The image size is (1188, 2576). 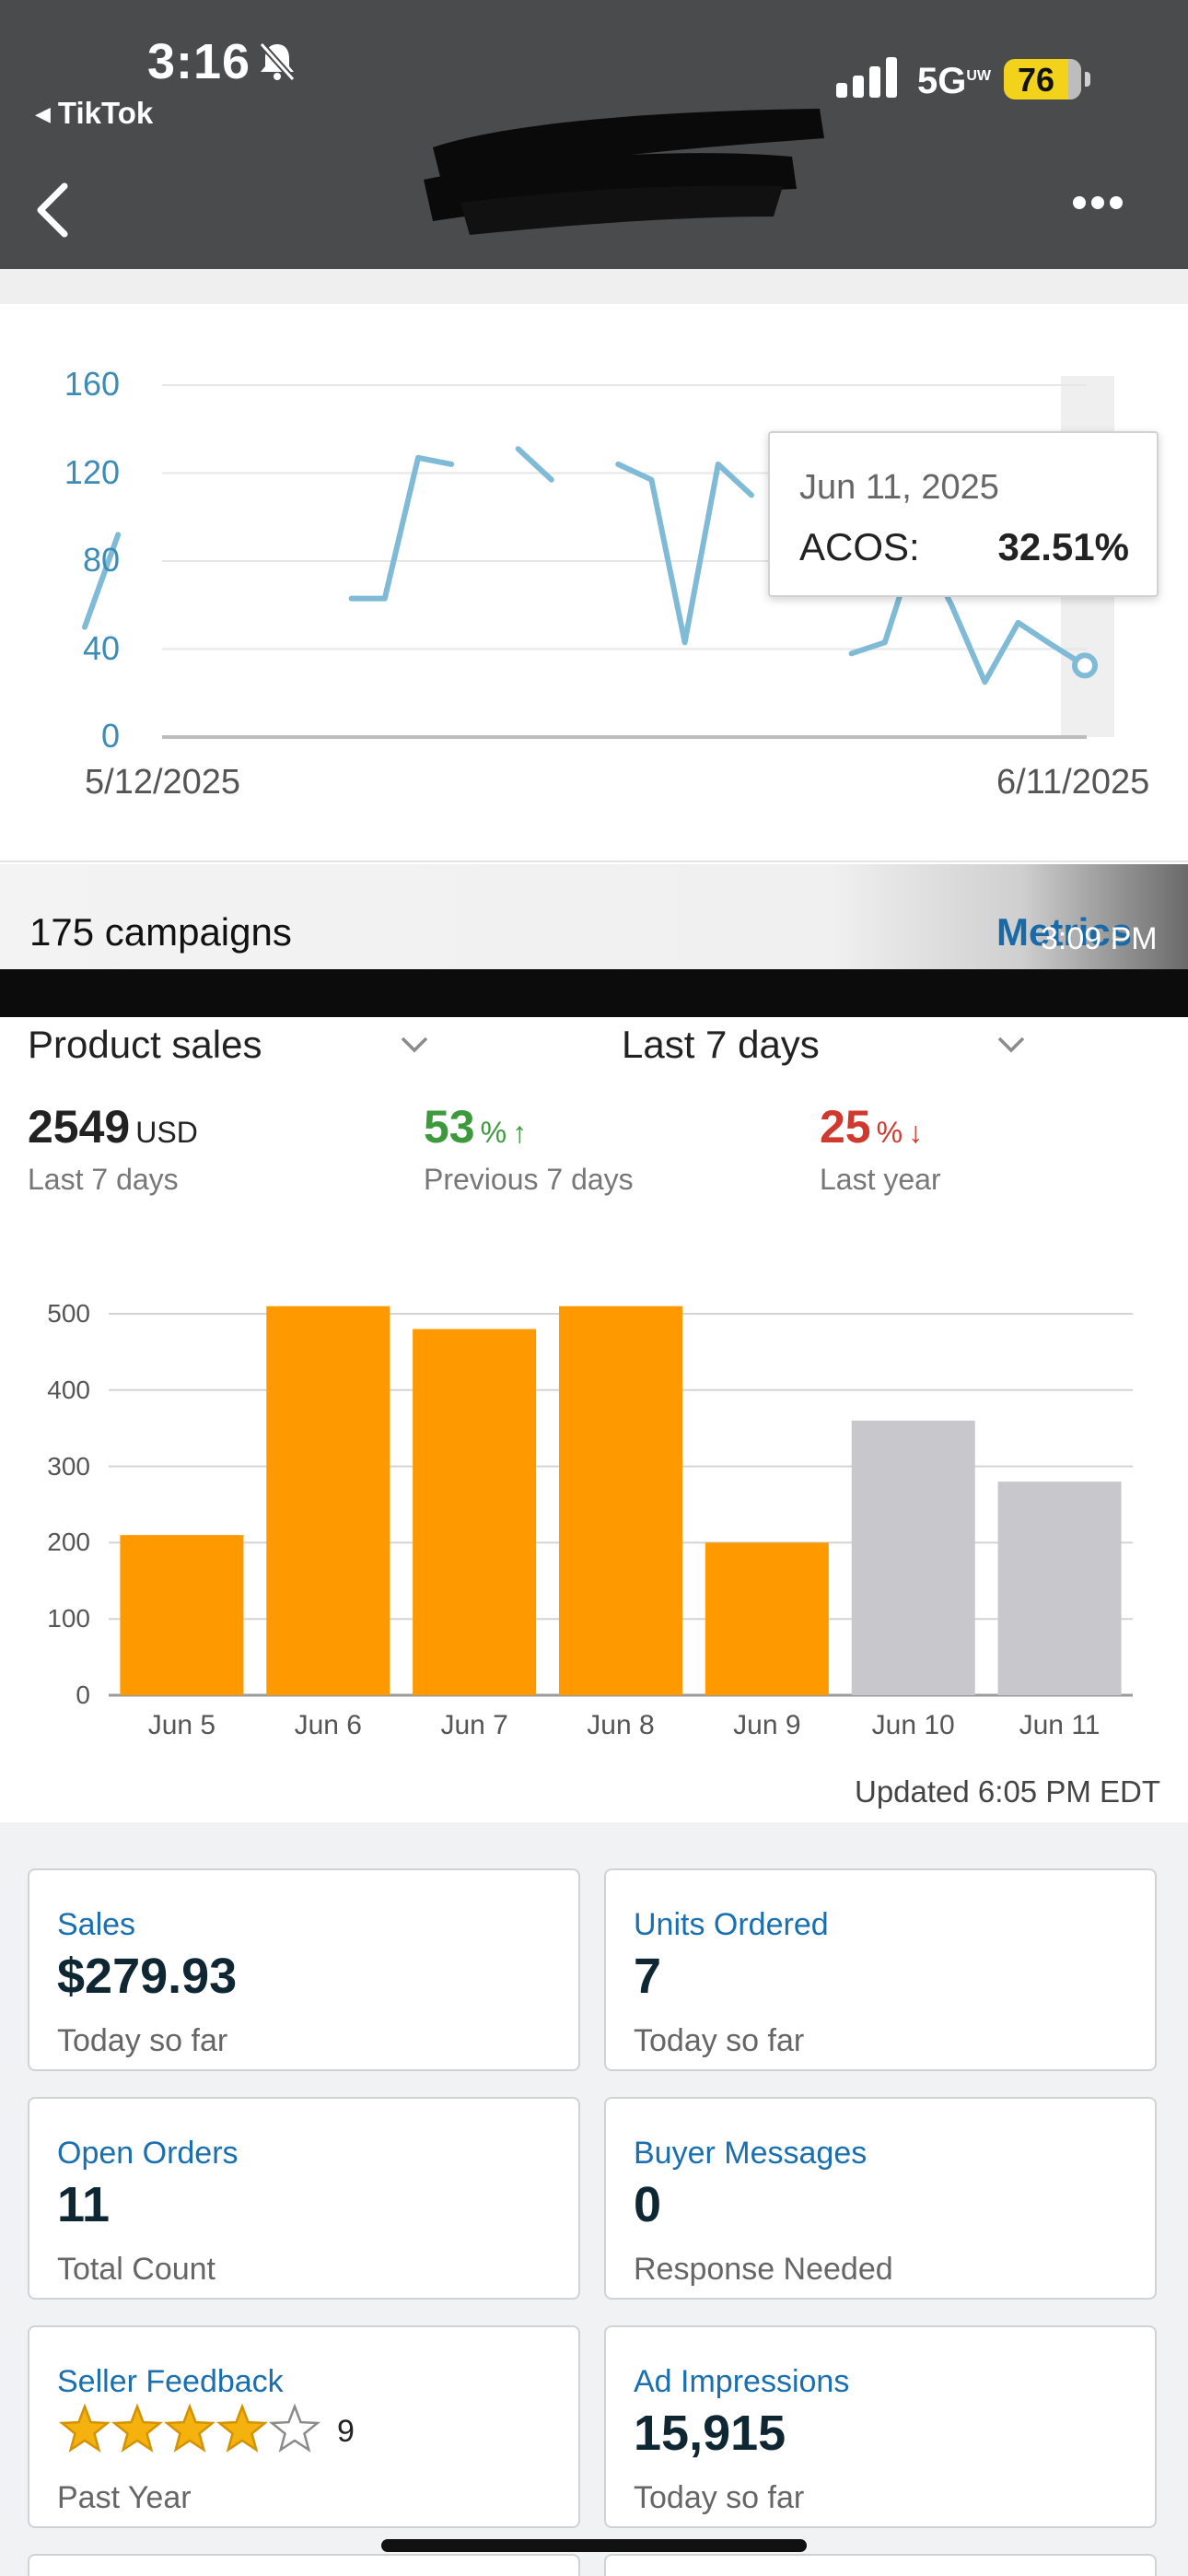 I want to click on seller-feedback-card: Seller Feedback 9 Past Year, so click(x=304, y=2426).